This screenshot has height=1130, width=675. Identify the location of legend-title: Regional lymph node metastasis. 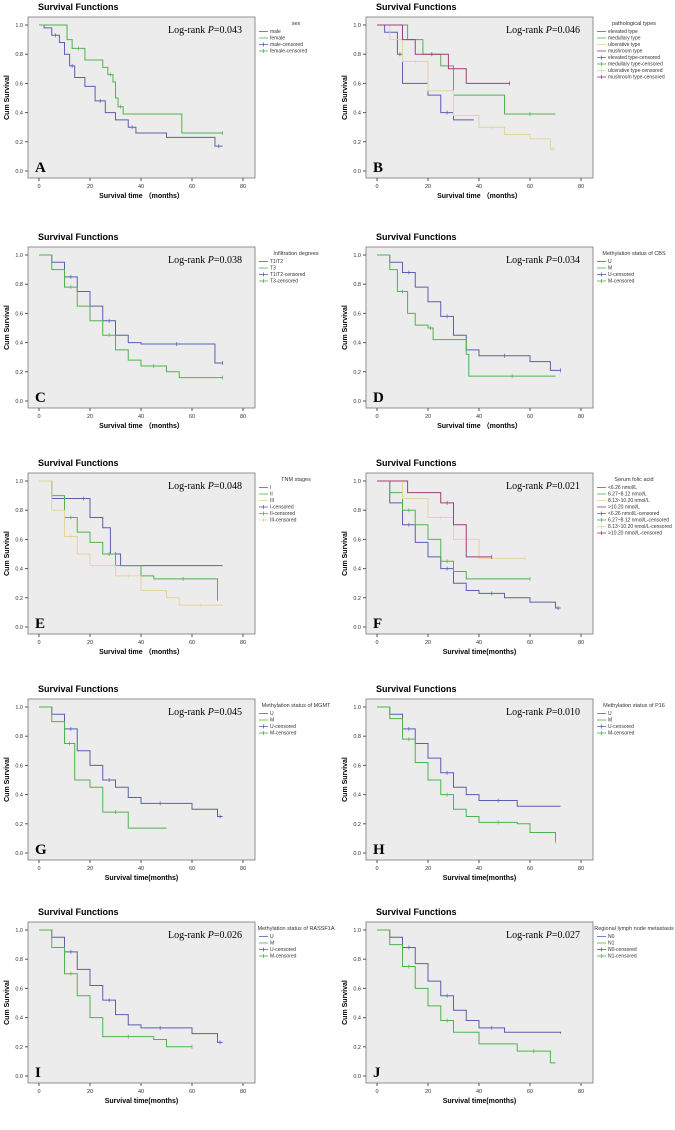
(634, 929).